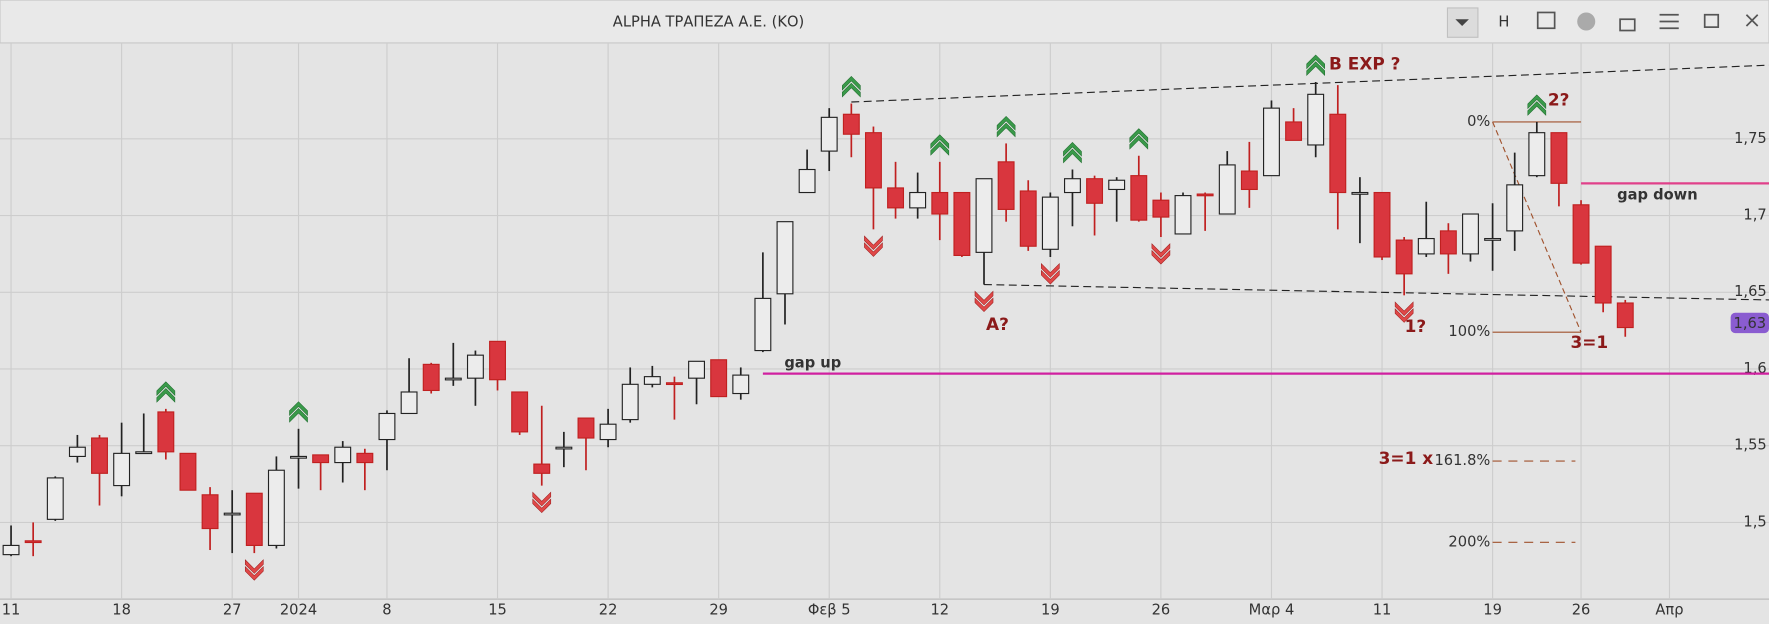 The width and height of the screenshot is (1769, 624). I want to click on x-tick-label: Απρ, so click(1669, 609).